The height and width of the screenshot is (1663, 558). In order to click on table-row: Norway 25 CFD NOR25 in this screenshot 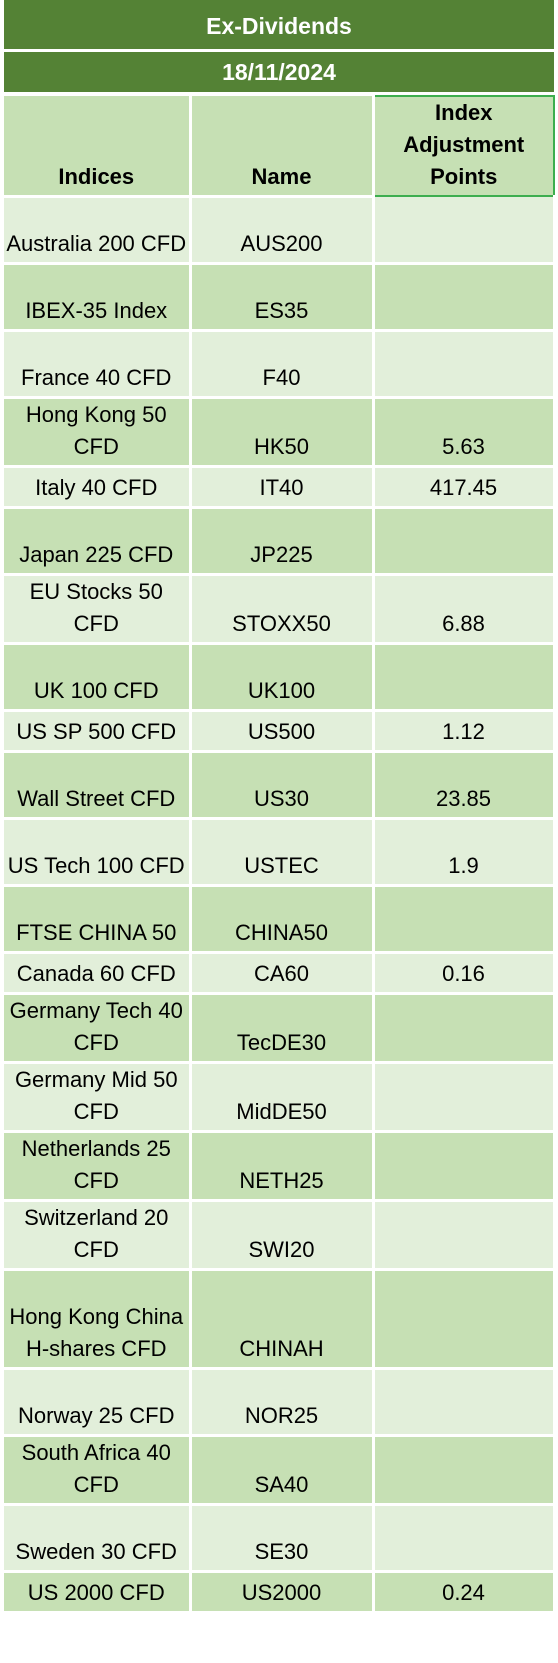, I will do `click(280, 1402)`.